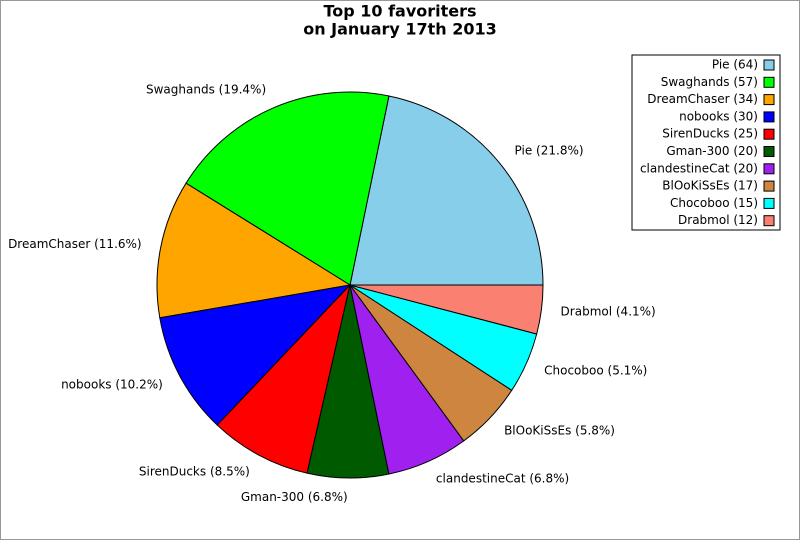 The width and height of the screenshot is (800, 540). What do you see at coordinates (294, 497) in the screenshot?
I see `slice-label: Gman-300 (6.8%)` at bounding box center [294, 497].